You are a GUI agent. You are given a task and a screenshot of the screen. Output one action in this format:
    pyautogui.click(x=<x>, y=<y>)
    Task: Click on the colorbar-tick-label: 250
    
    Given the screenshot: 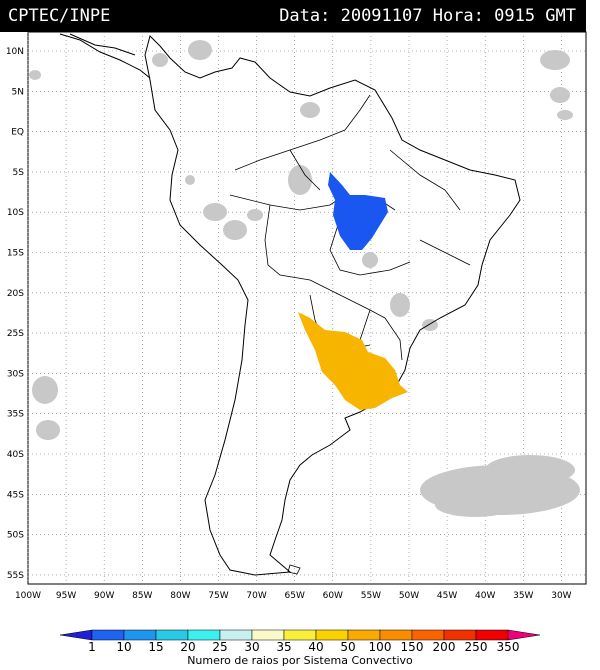 What is the action you would take?
    pyautogui.click(x=476, y=647)
    